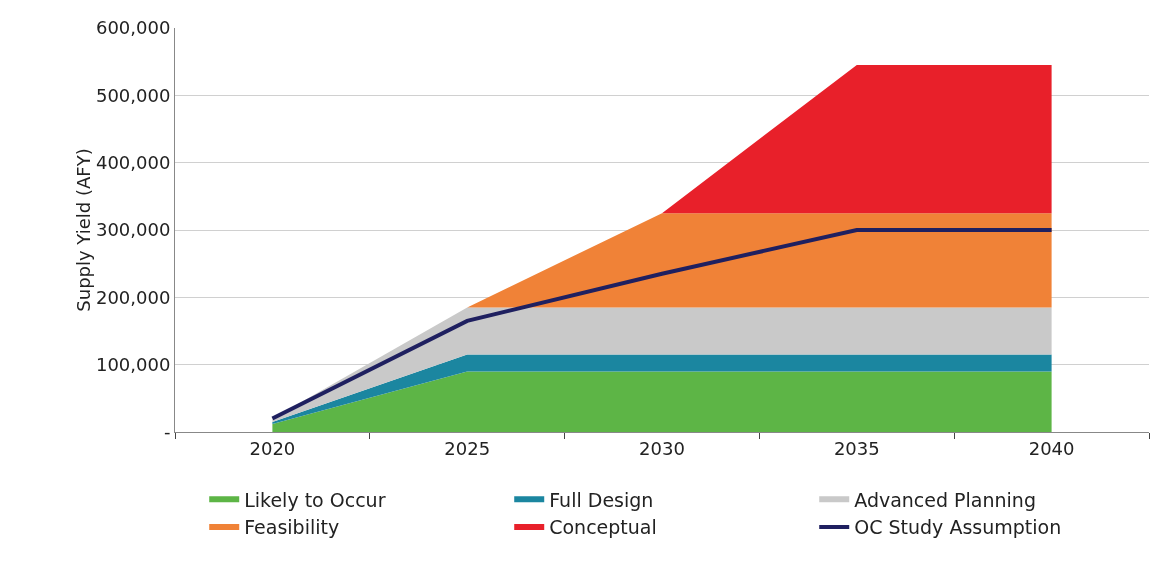  What do you see at coordinates (662, 448) in the screenshot?
I see `x-tick-label: 2030` at bounding box center [662, 448].